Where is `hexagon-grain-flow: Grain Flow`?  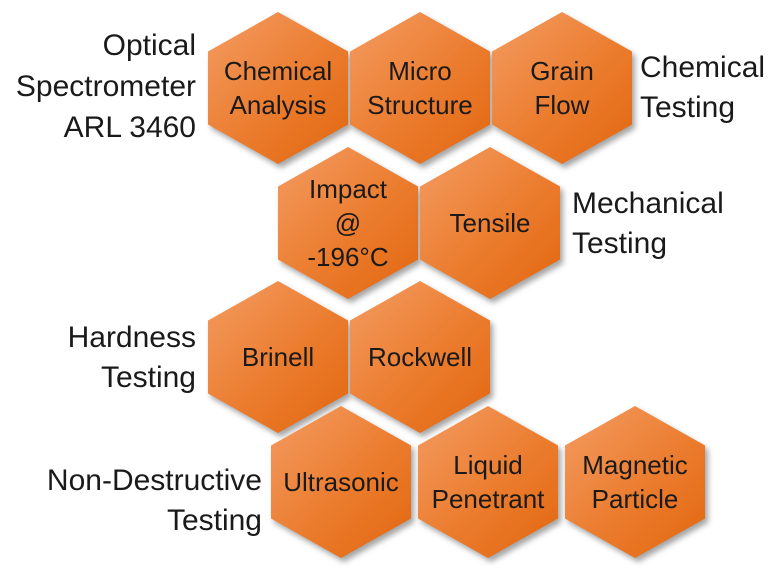 hexagon-grain-flow: Grain Flow is located at coordinates (562, 88).